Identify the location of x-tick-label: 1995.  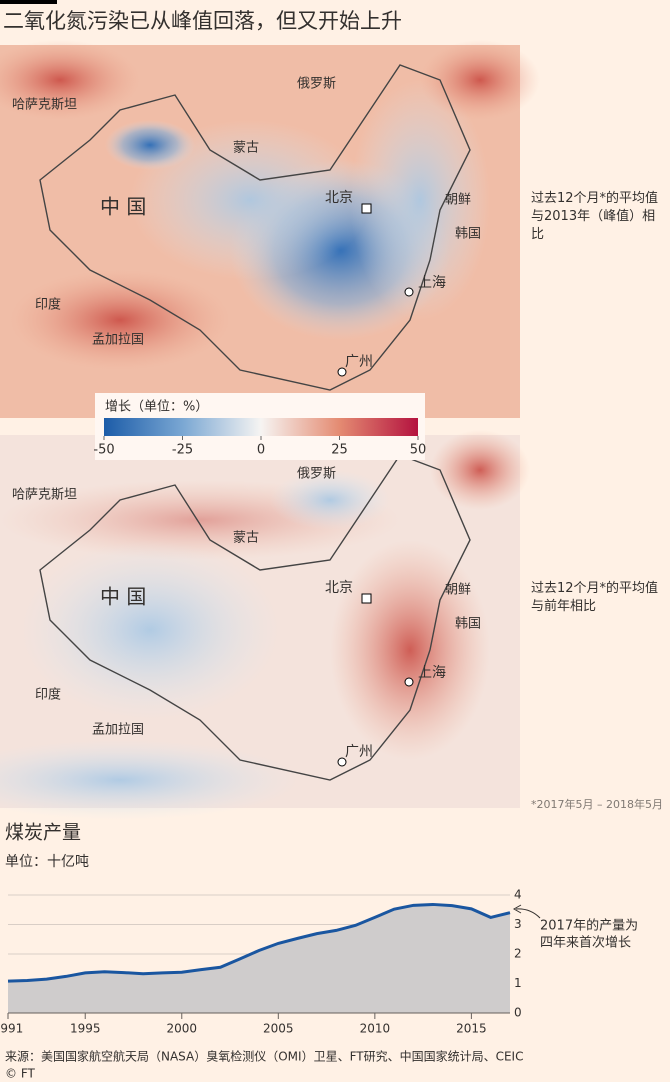
(85, 1029).